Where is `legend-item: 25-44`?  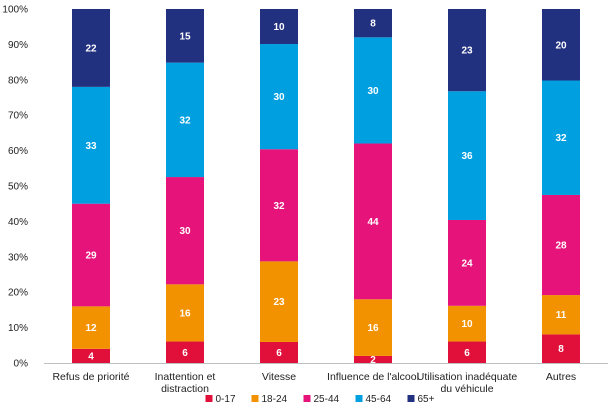
legend-item: 25-44 is located at coordinates (321, 399).